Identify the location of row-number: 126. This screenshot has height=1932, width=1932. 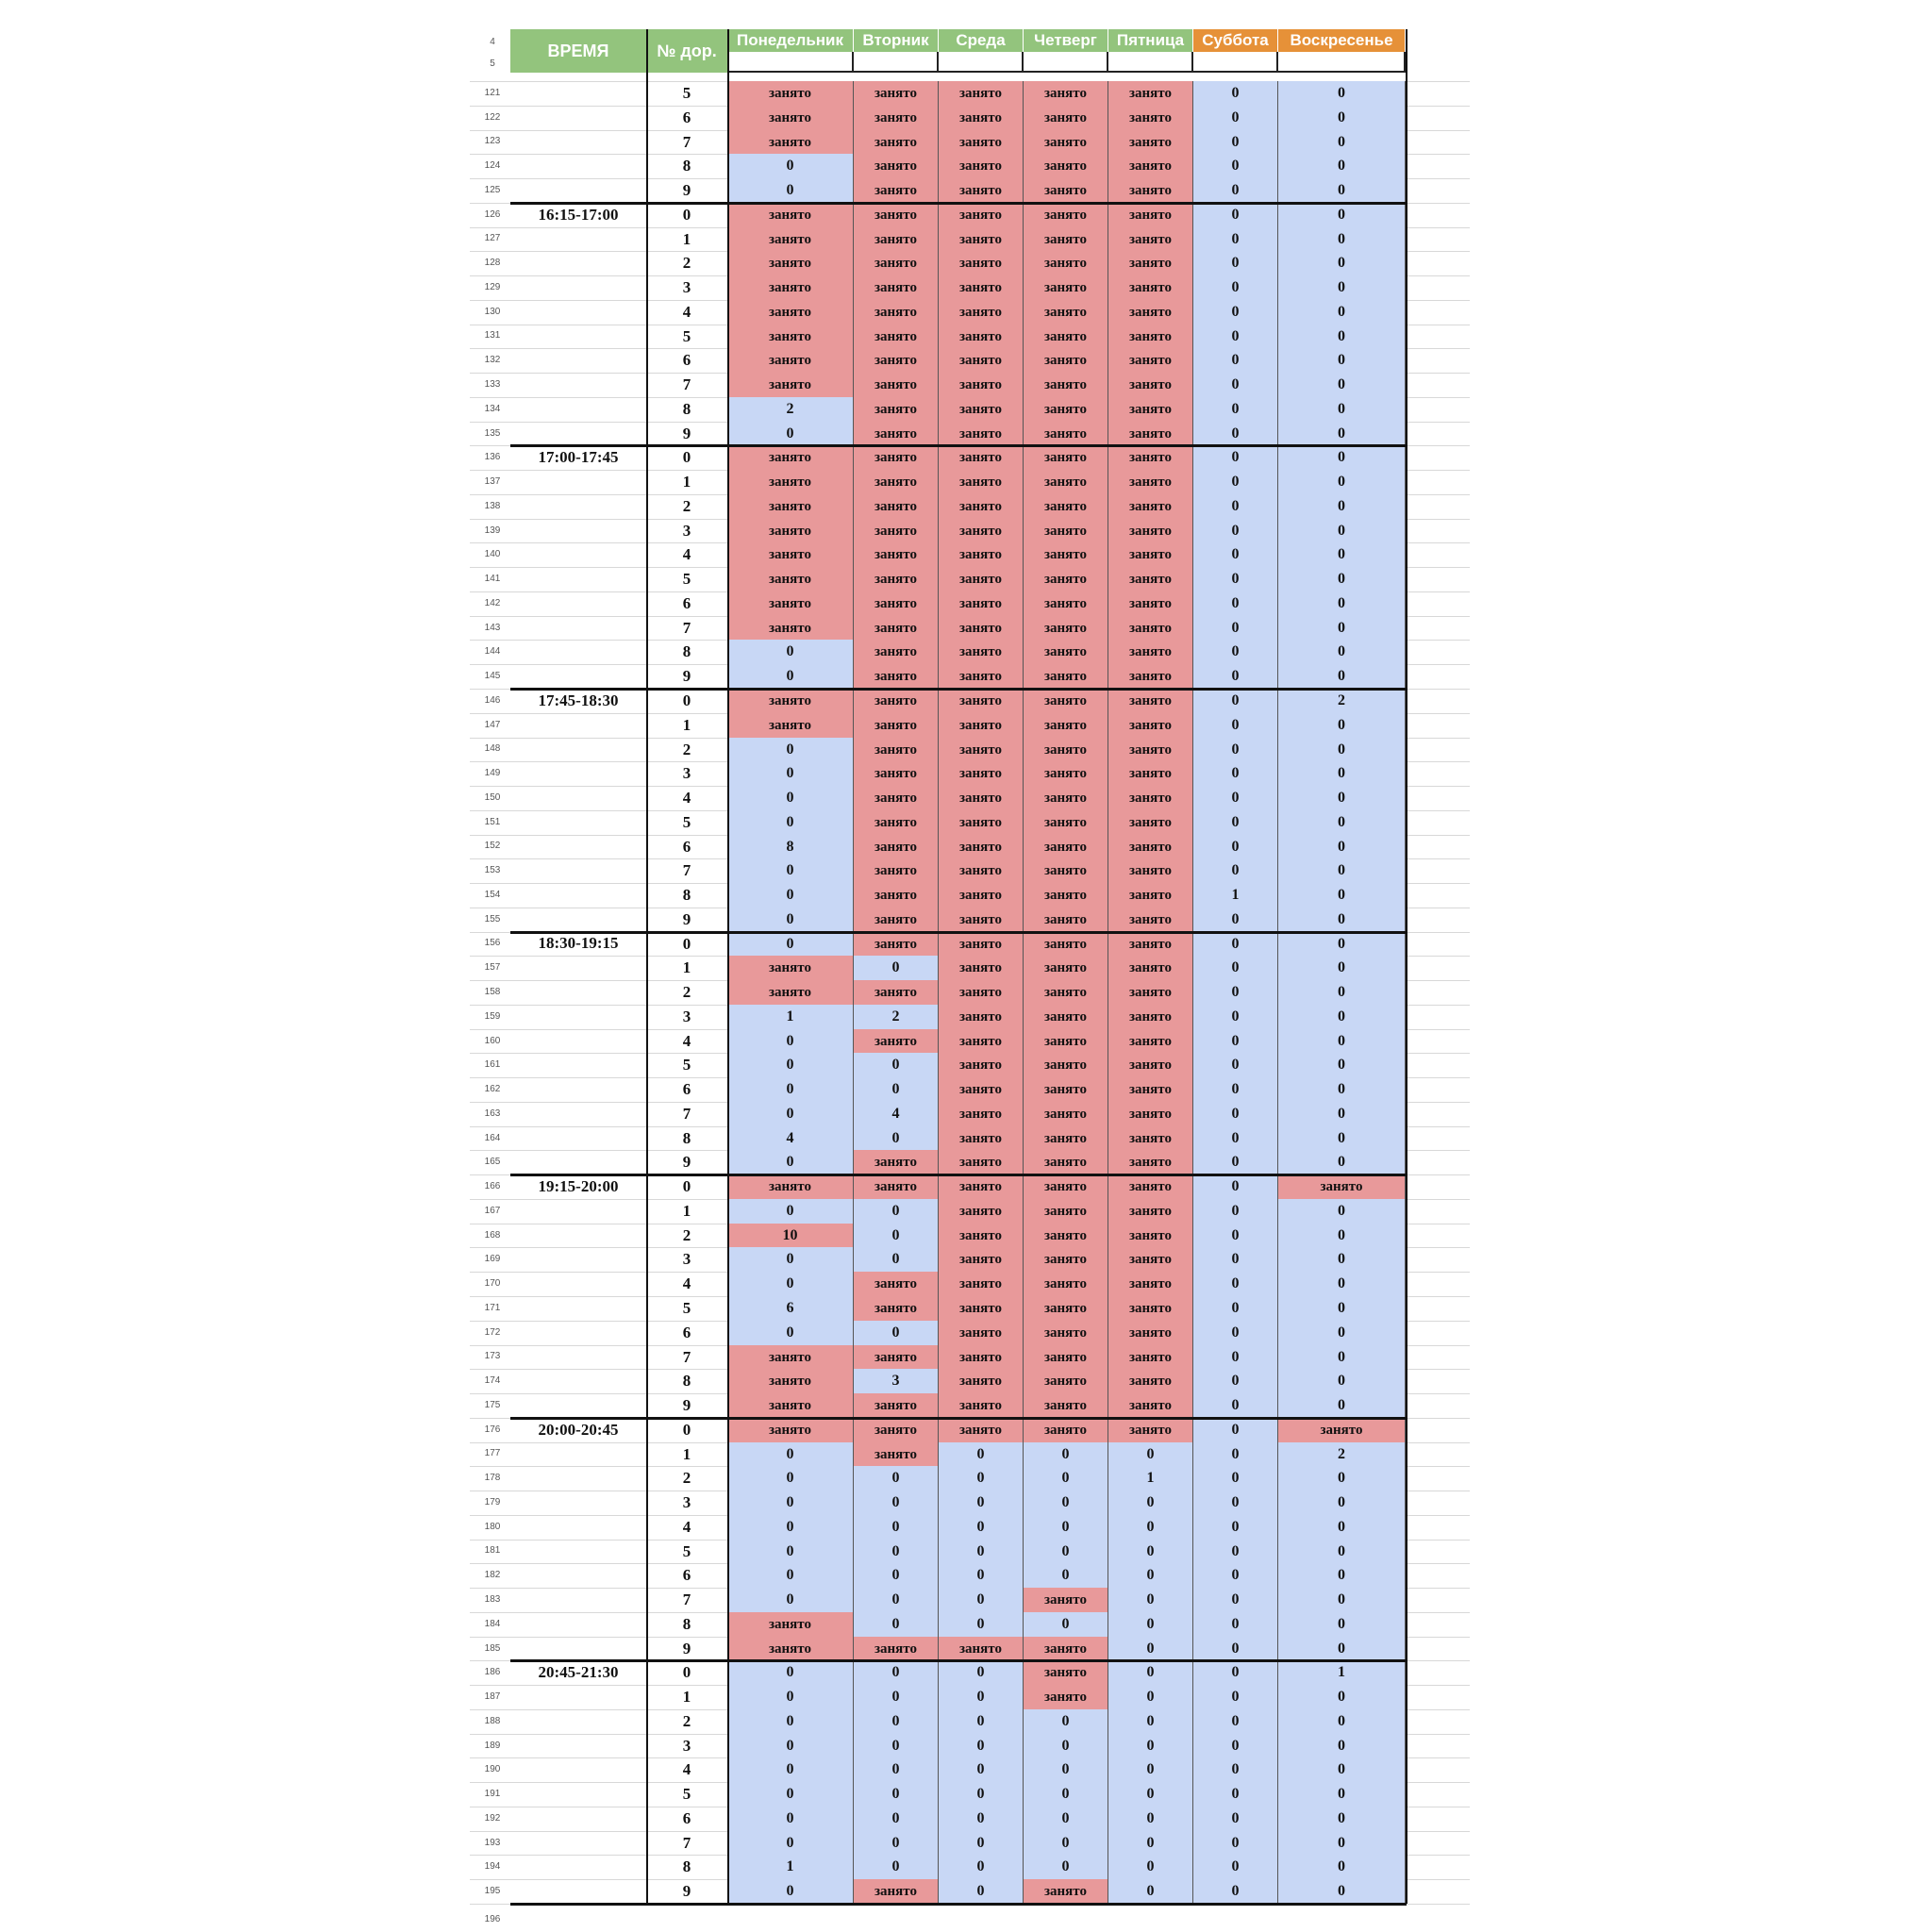
(492, 214).